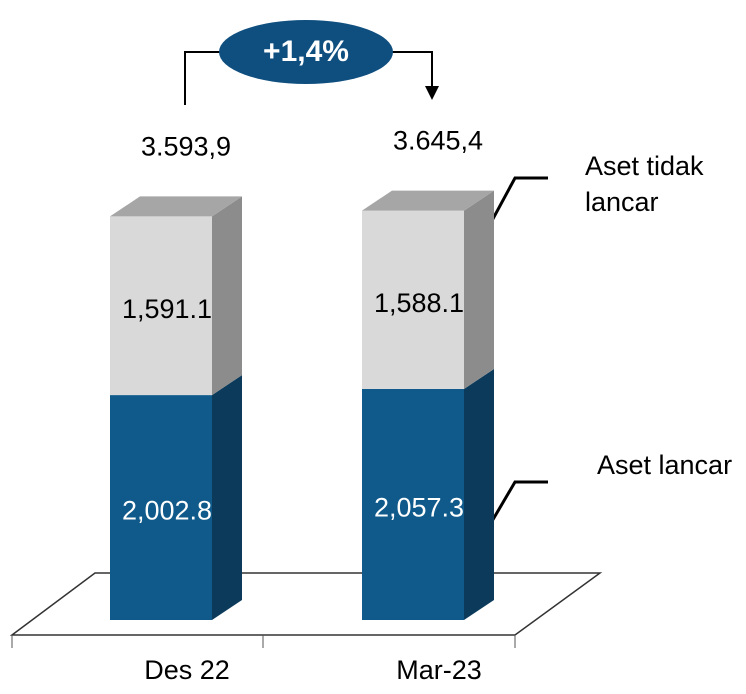  I want to click on value-label: 1,591.1, so click(167, 309).